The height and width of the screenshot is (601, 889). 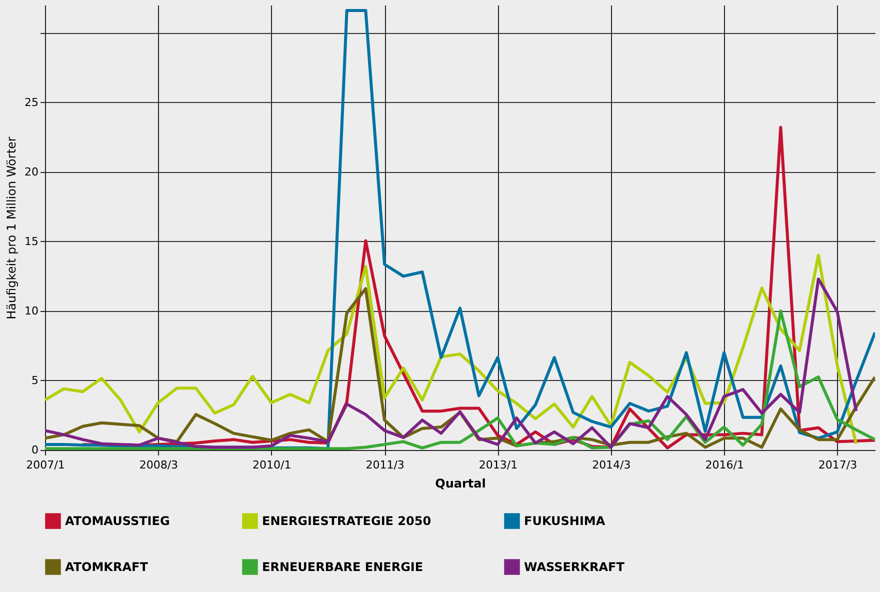 I want to click on legend-label: ATOMAUSSTIEG, so click(x=117, y=521).